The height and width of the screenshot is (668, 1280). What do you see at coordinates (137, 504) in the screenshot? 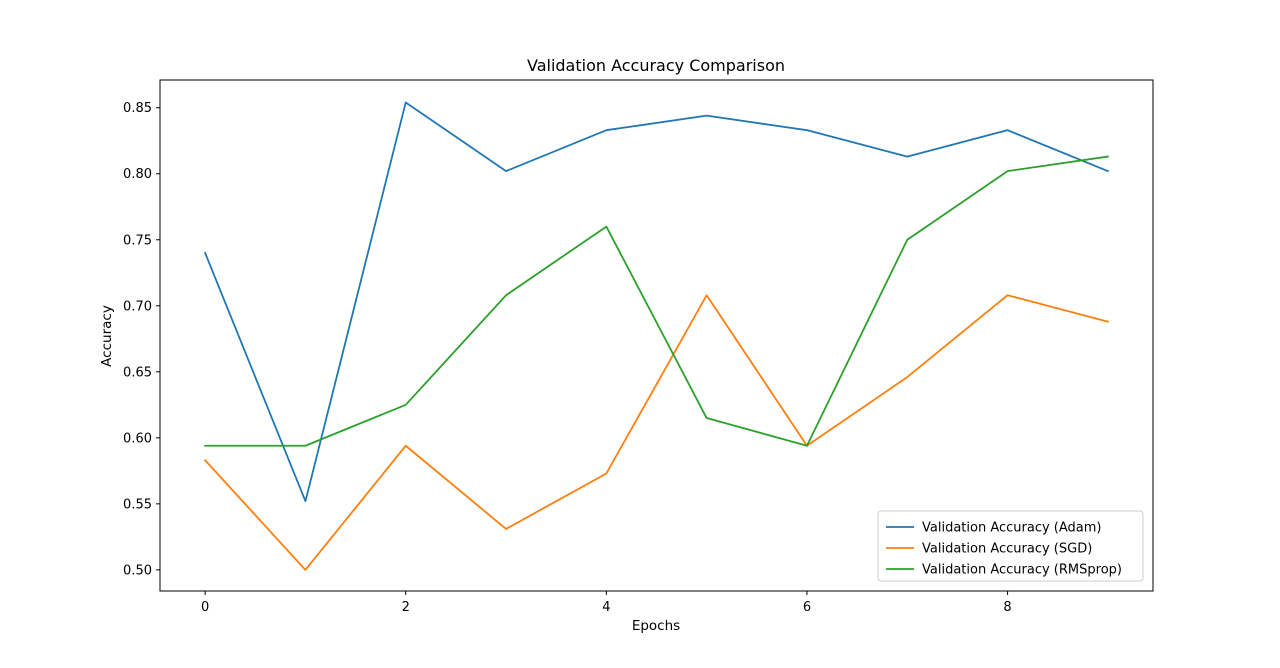
I see `y-tick-label: 0.55` at bounding box center [137, 504].